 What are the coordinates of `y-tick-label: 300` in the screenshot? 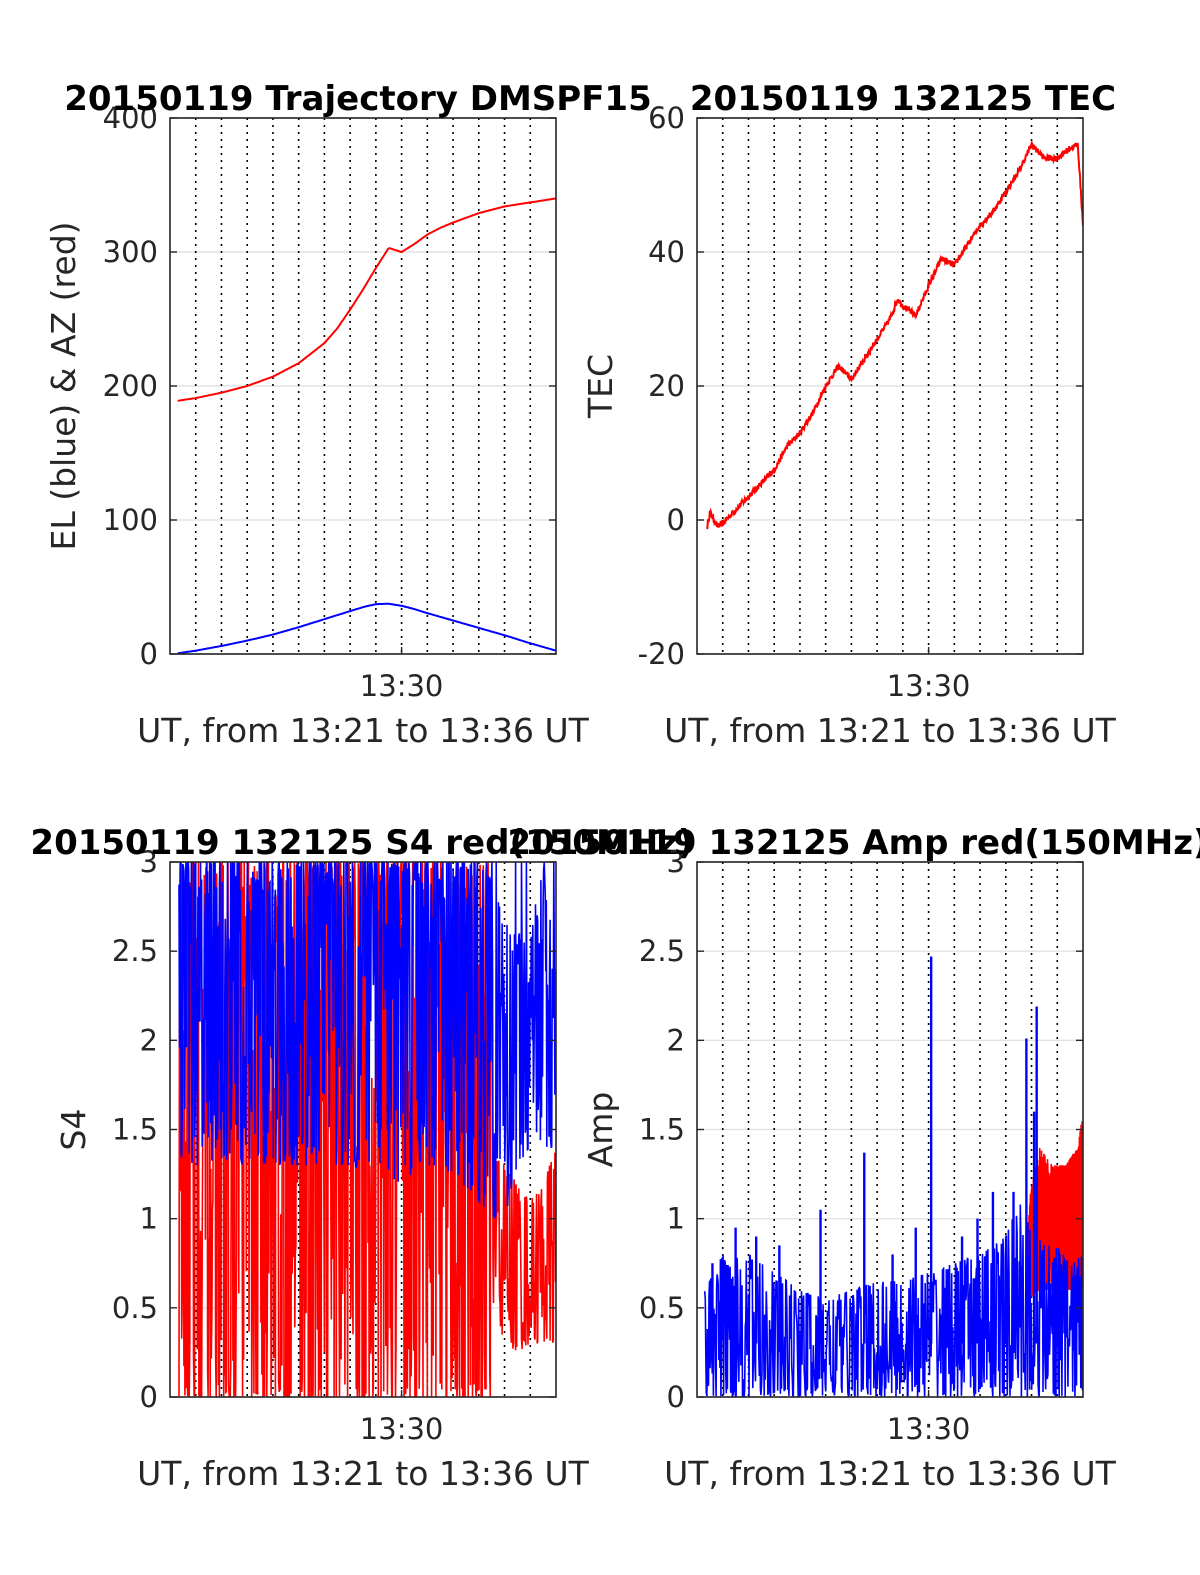 It's located at (130, 252).